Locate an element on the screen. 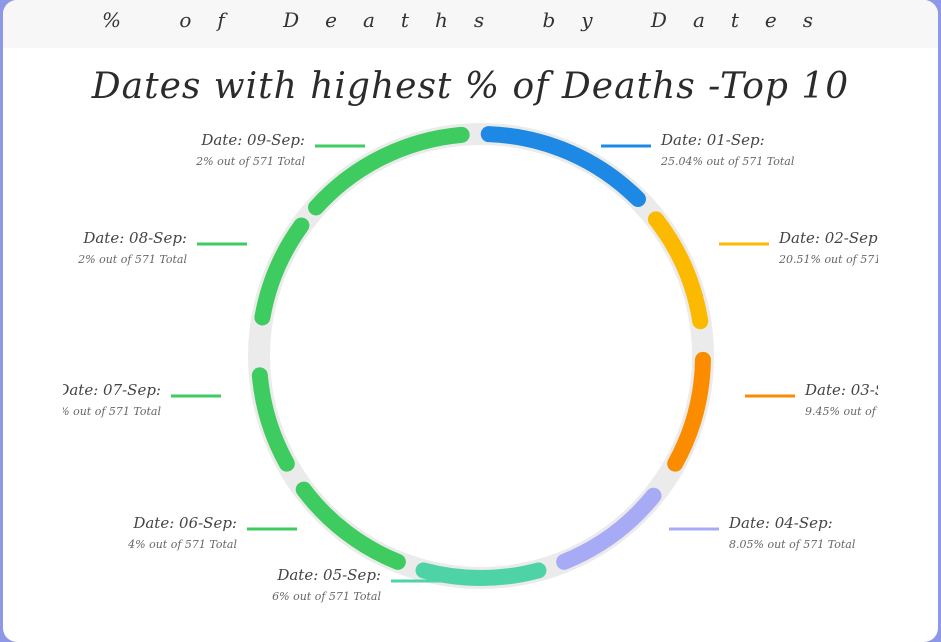 The height and width of the screenshot is (642, 941). slice-detail: 25.04% out of 571 Total is located at coordinates (727, 161).